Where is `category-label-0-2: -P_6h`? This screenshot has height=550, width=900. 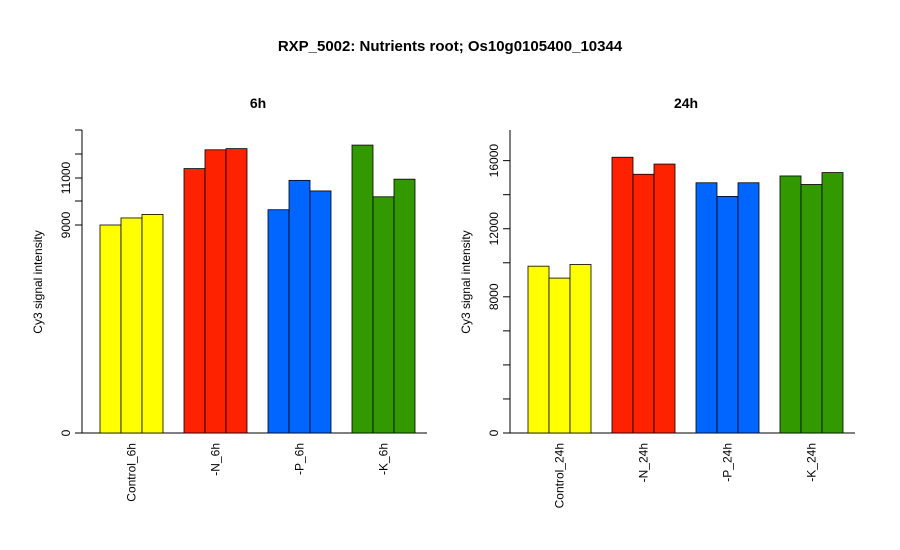
category-label-0-2: -P_6h is located at coordinates (300, 459).